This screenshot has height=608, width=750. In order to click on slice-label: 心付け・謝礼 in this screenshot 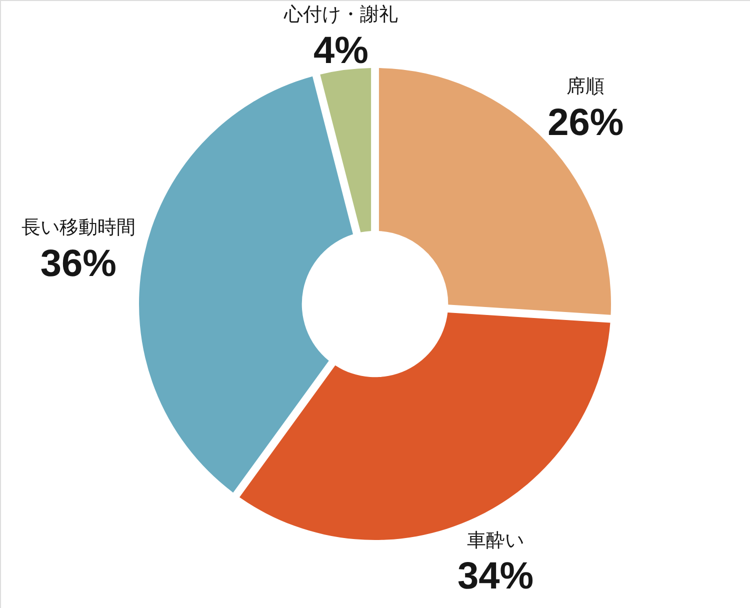, I will do `click(340, 14)`.